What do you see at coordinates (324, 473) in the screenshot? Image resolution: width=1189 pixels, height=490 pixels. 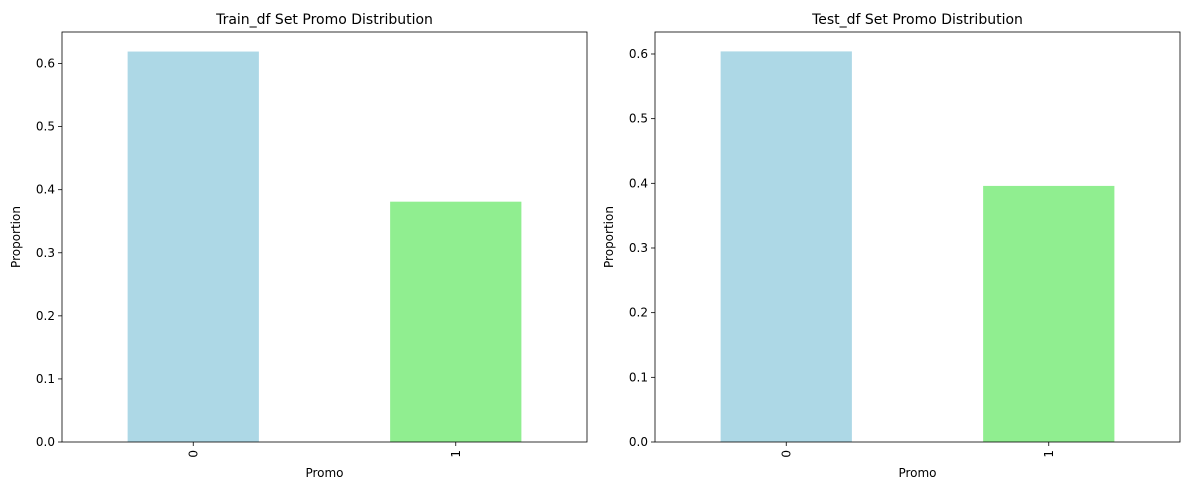 I see `x-axis-label-0: Promo` at bounding box center [324, 473].